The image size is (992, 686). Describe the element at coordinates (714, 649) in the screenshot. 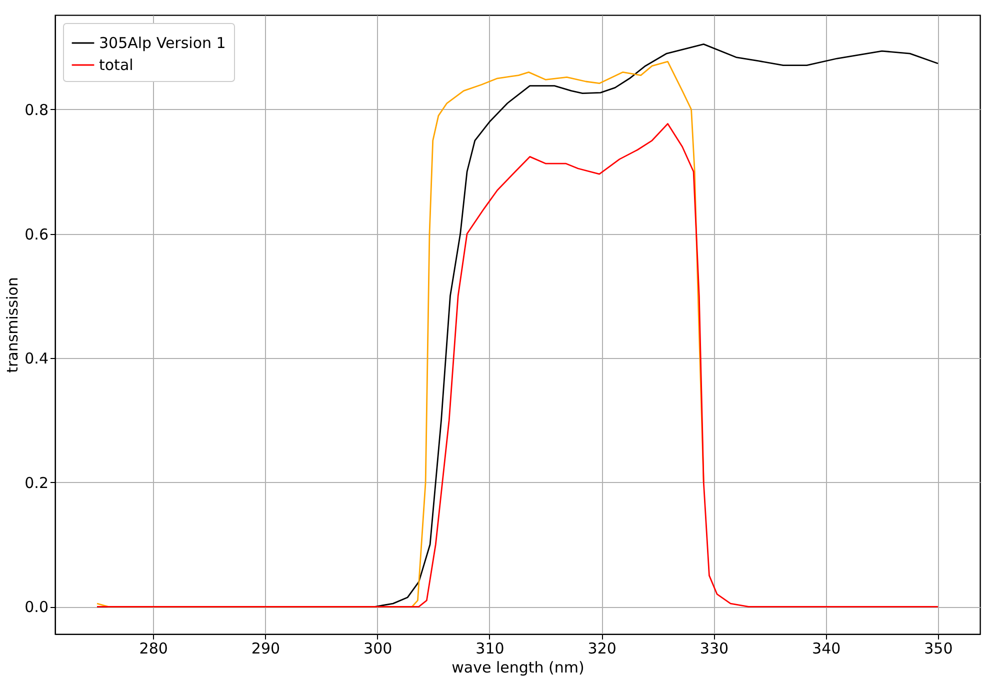

I see `x-tick-label: 330` at that location.